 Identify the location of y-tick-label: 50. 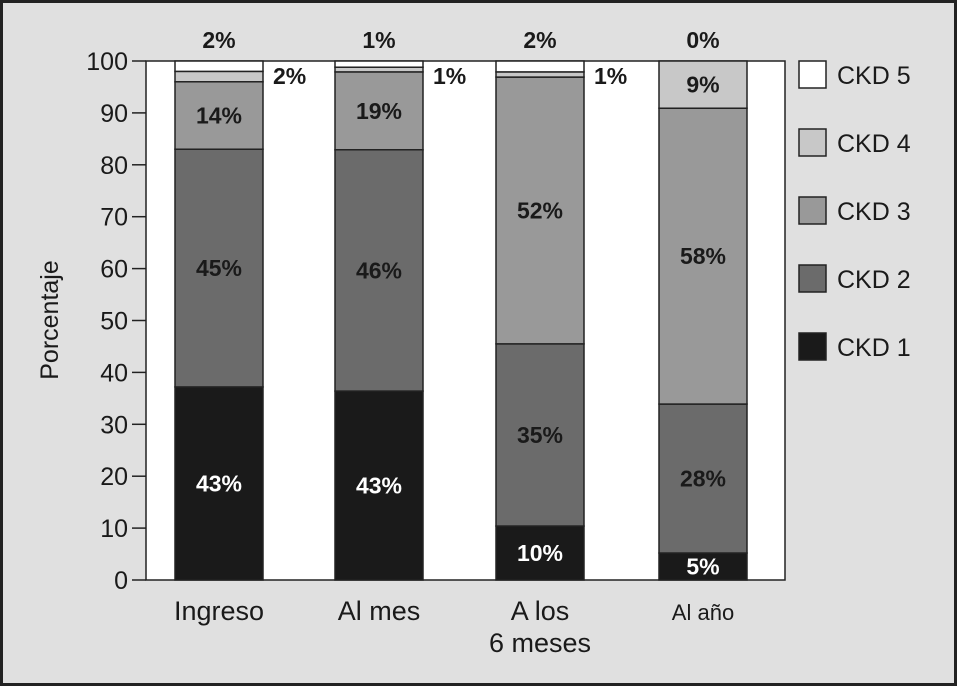
(114, 322).